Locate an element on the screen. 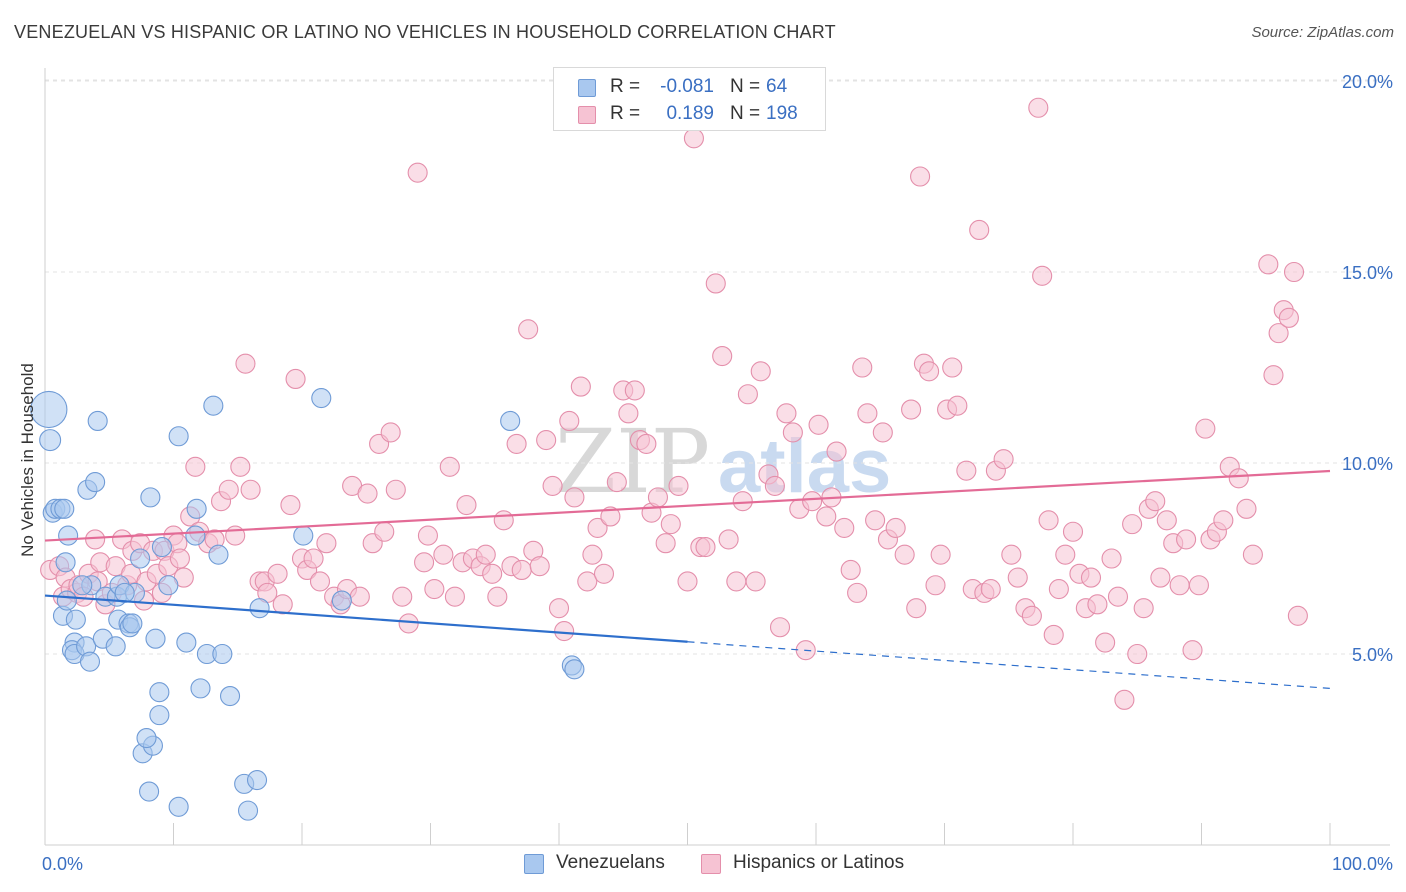 The width and height of the screenshot is (1406, 892). hispanic-trend-line is located at coordinates (687, 505).